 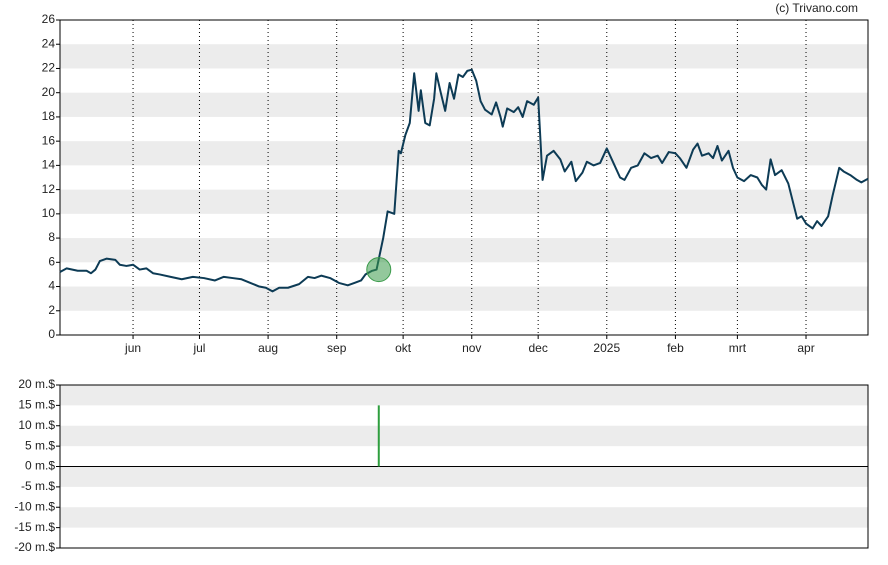 I want to click on y-tick-label: 20 m.$, so click(x=36, y=384).